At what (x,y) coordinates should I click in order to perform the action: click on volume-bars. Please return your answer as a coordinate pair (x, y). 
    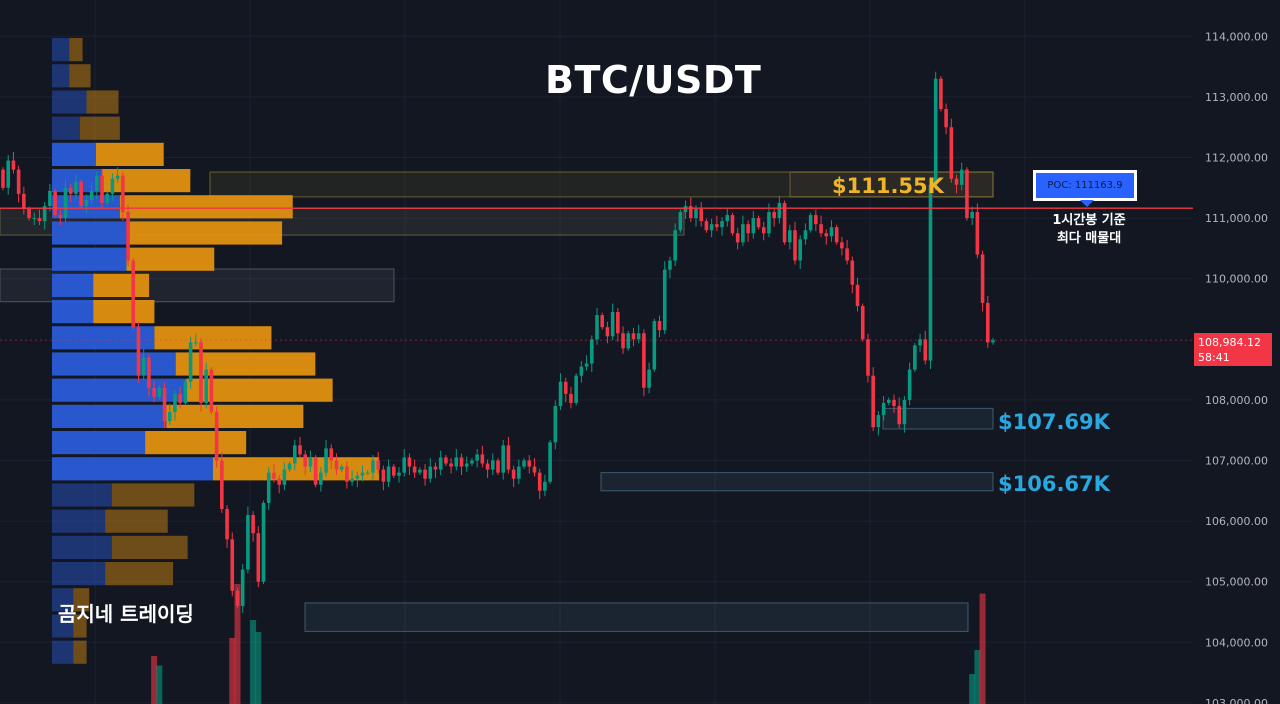
    Looking at the image, I should click on (568, 644).